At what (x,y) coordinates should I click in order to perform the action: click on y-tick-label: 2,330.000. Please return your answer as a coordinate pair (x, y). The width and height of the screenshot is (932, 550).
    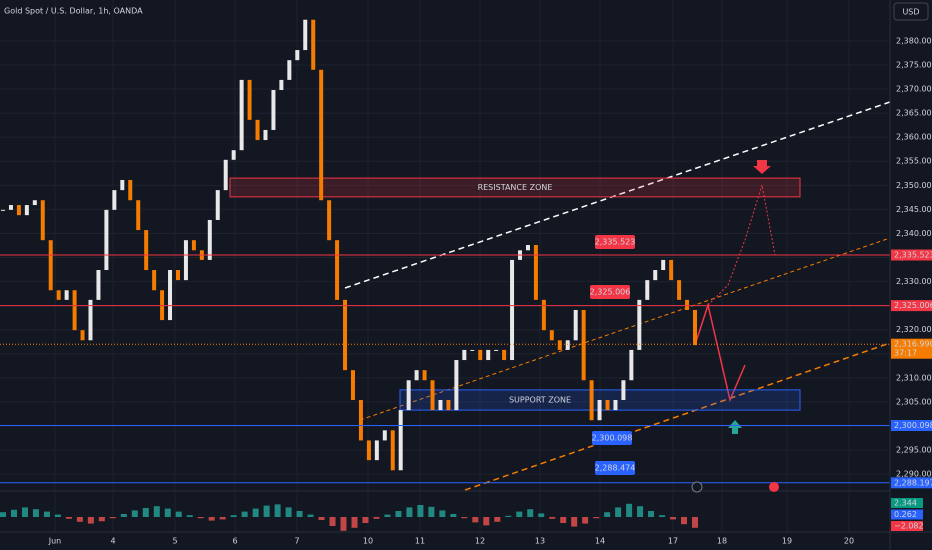
    Looking at the image, I should click on (914, 281).